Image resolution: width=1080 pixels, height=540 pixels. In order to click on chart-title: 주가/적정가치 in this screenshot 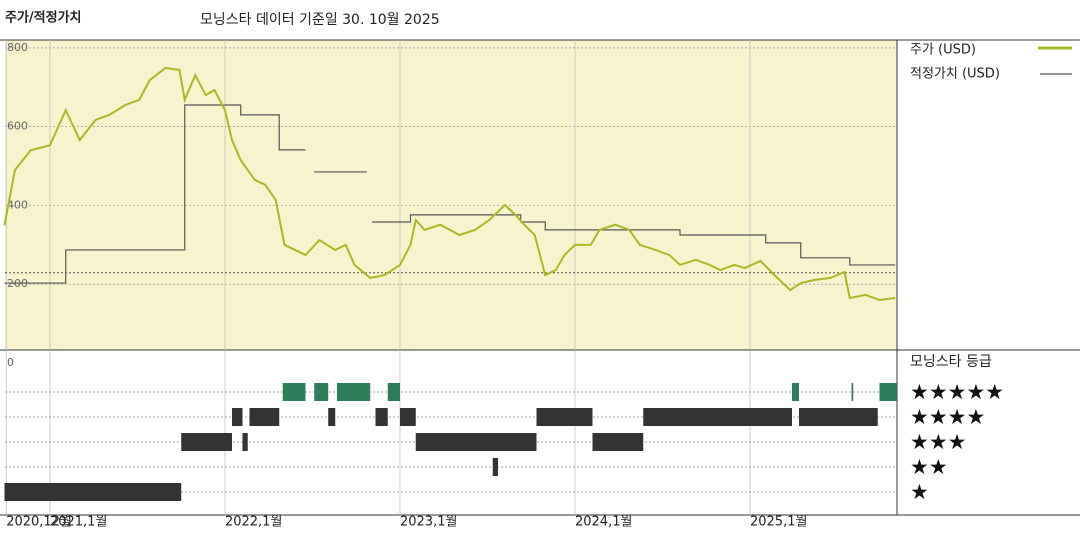, I will do `click(43, 18)`.